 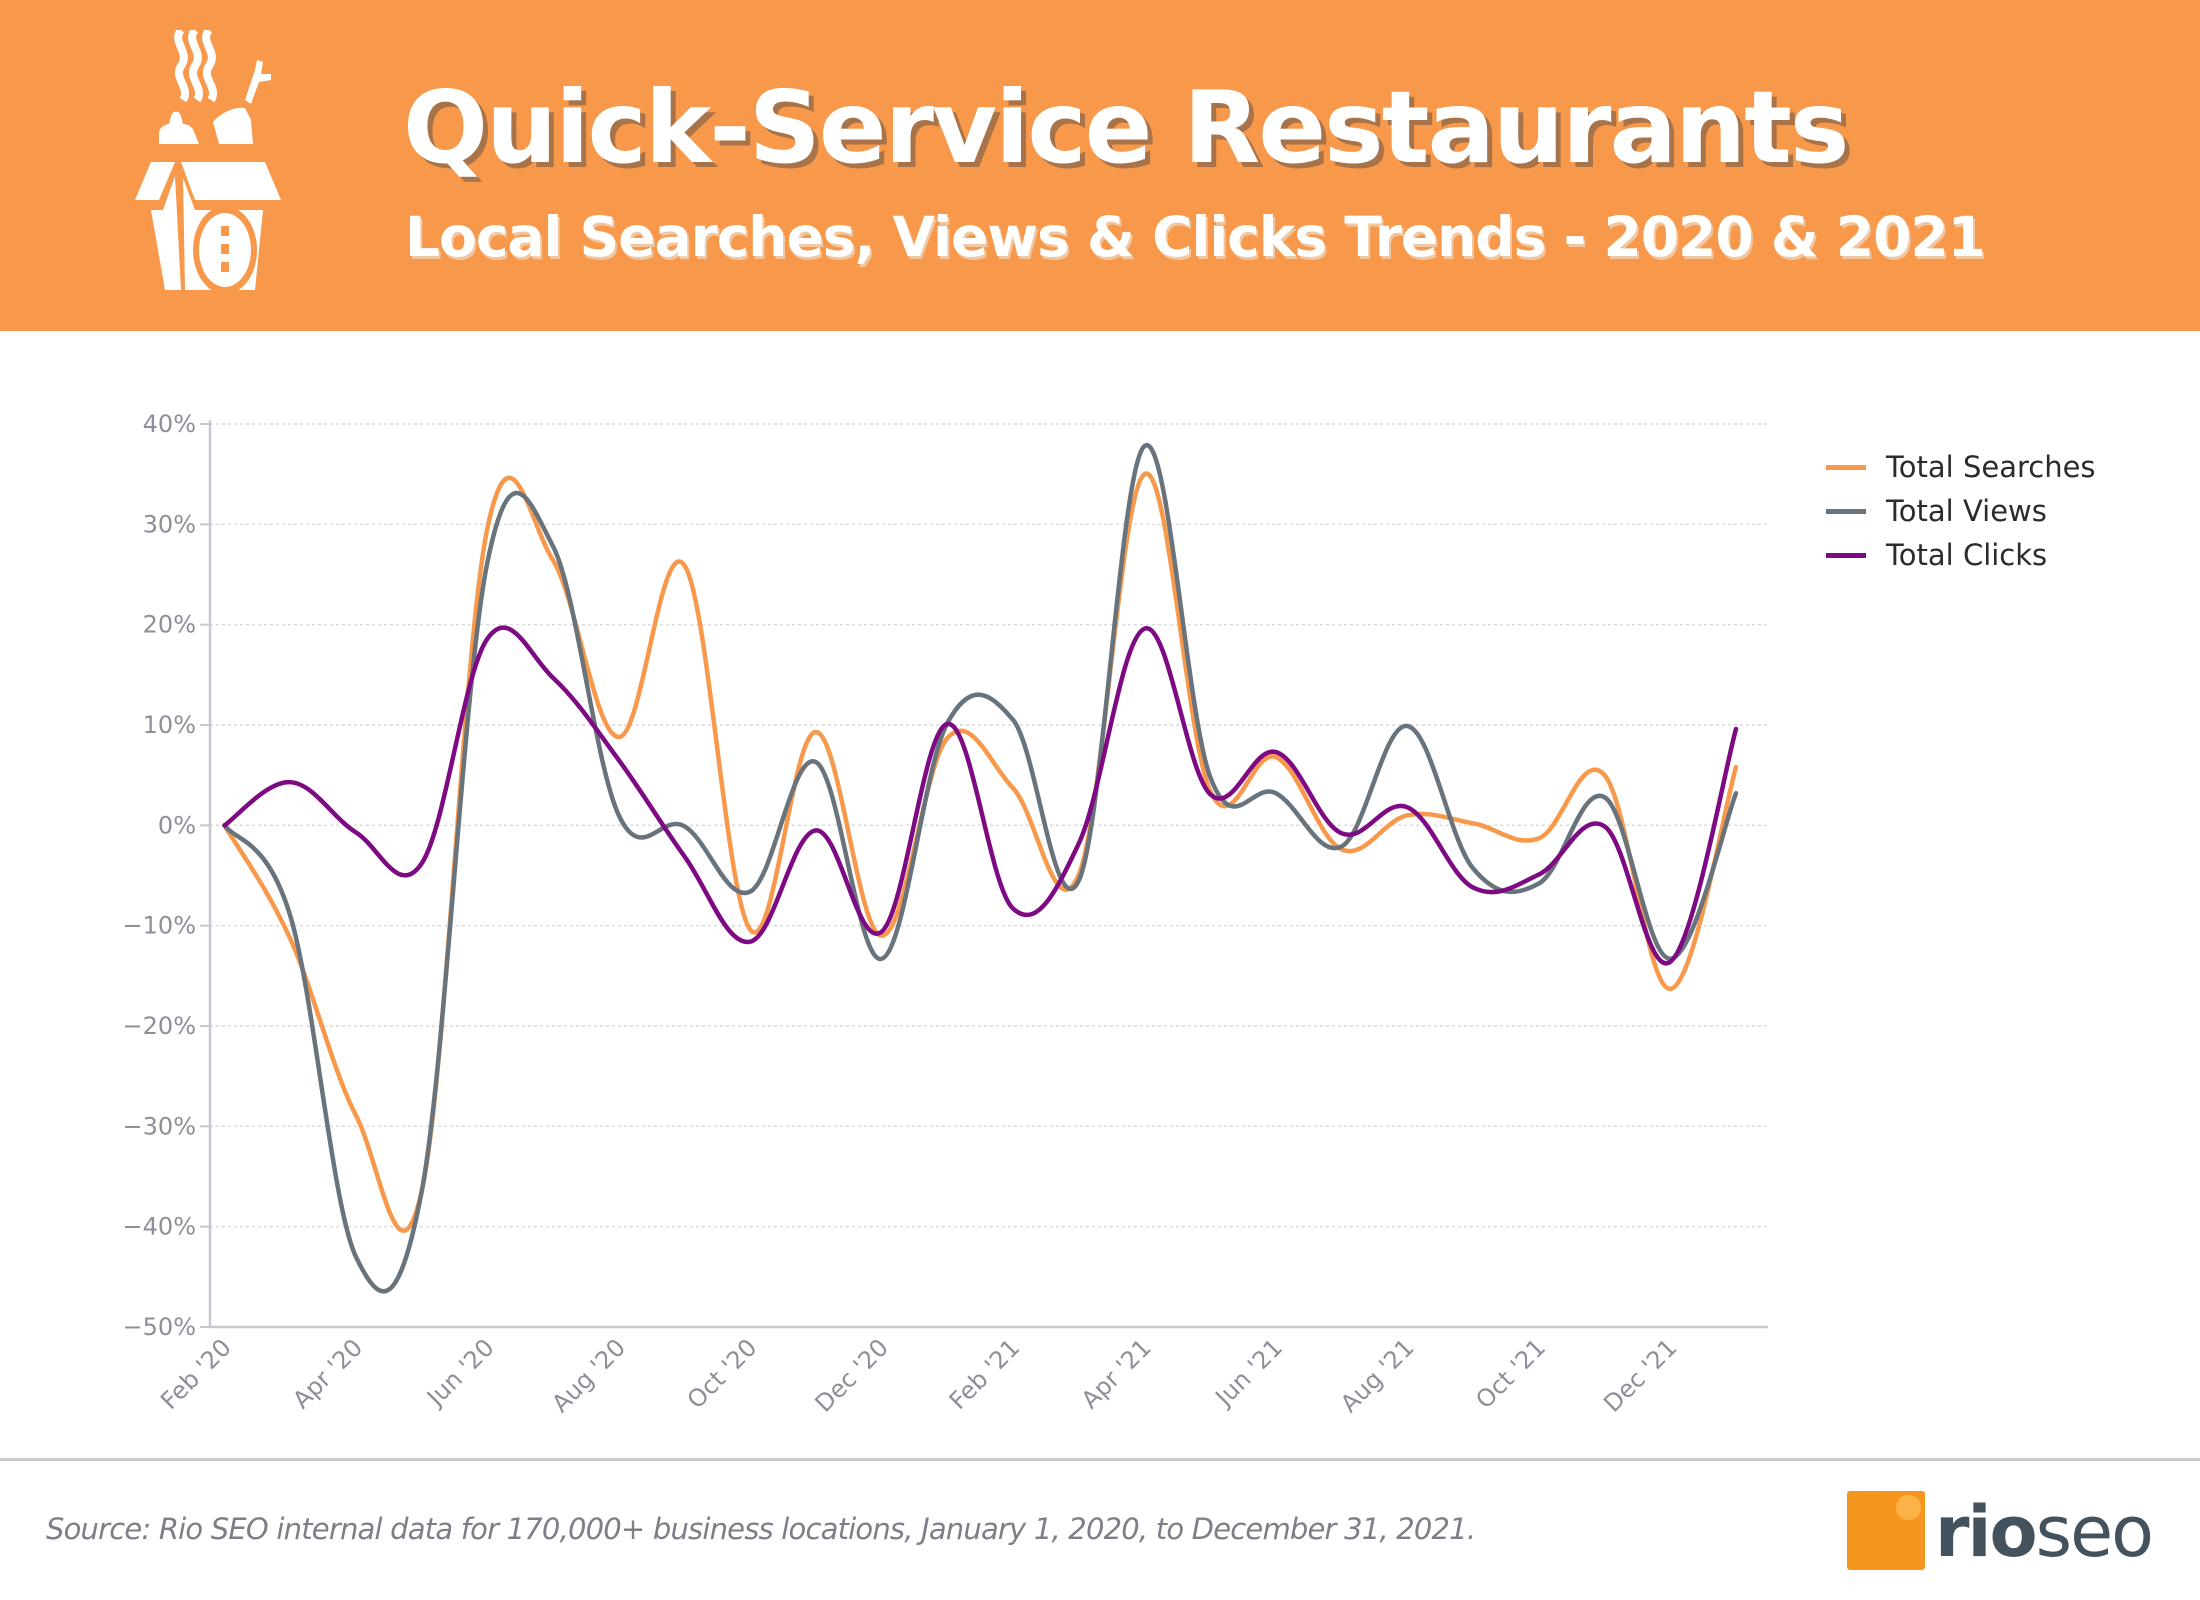 I want to click on legend-label: Total Searches, so click(x=1991, y=467).